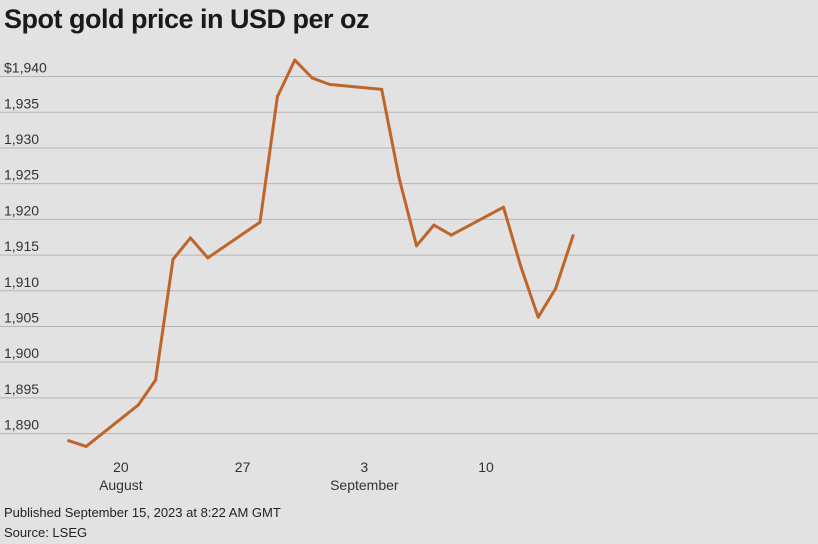 Image resolution: width=818 pixels, height=544 pixels. I want to click on y-tick-label: 1,900, so click(21, 353).